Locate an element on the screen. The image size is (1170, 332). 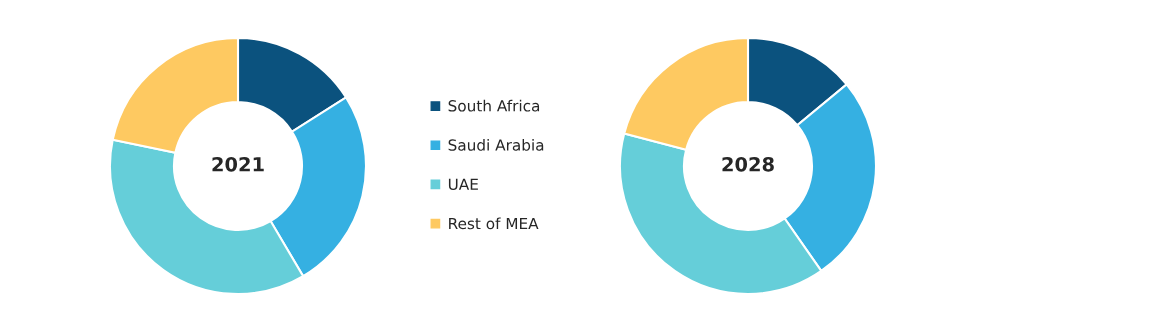
legend-label: Rest of MEA is located at coordinates (494, 223).